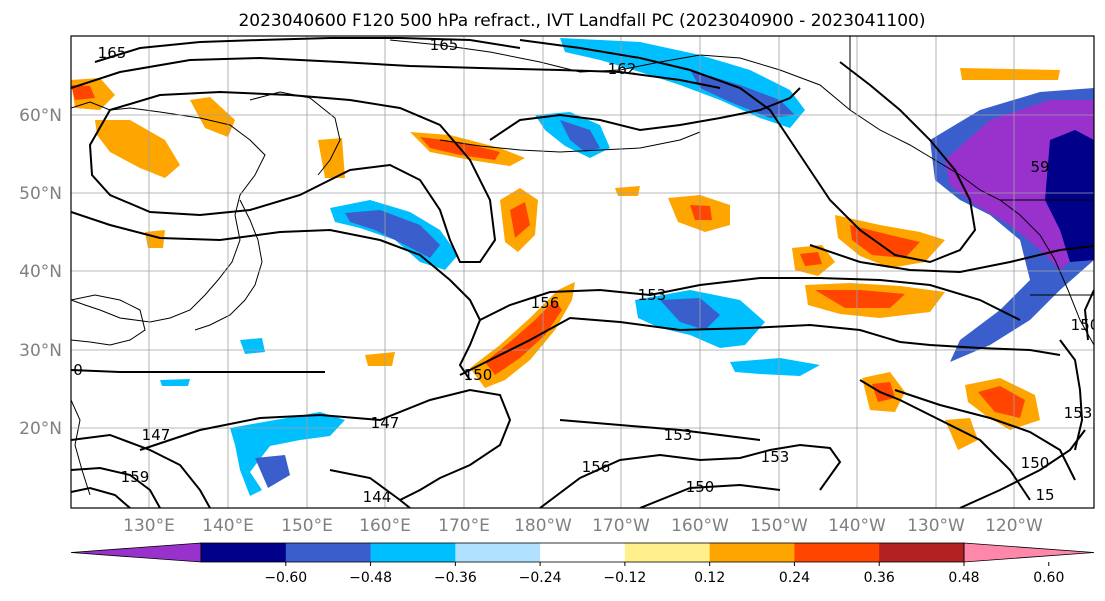 The width and height of the screenshot is (1105, 601). Describe the element at coordinates (1078, 413) in the screenshot. I see `contour-label-153d: 153` at that location.